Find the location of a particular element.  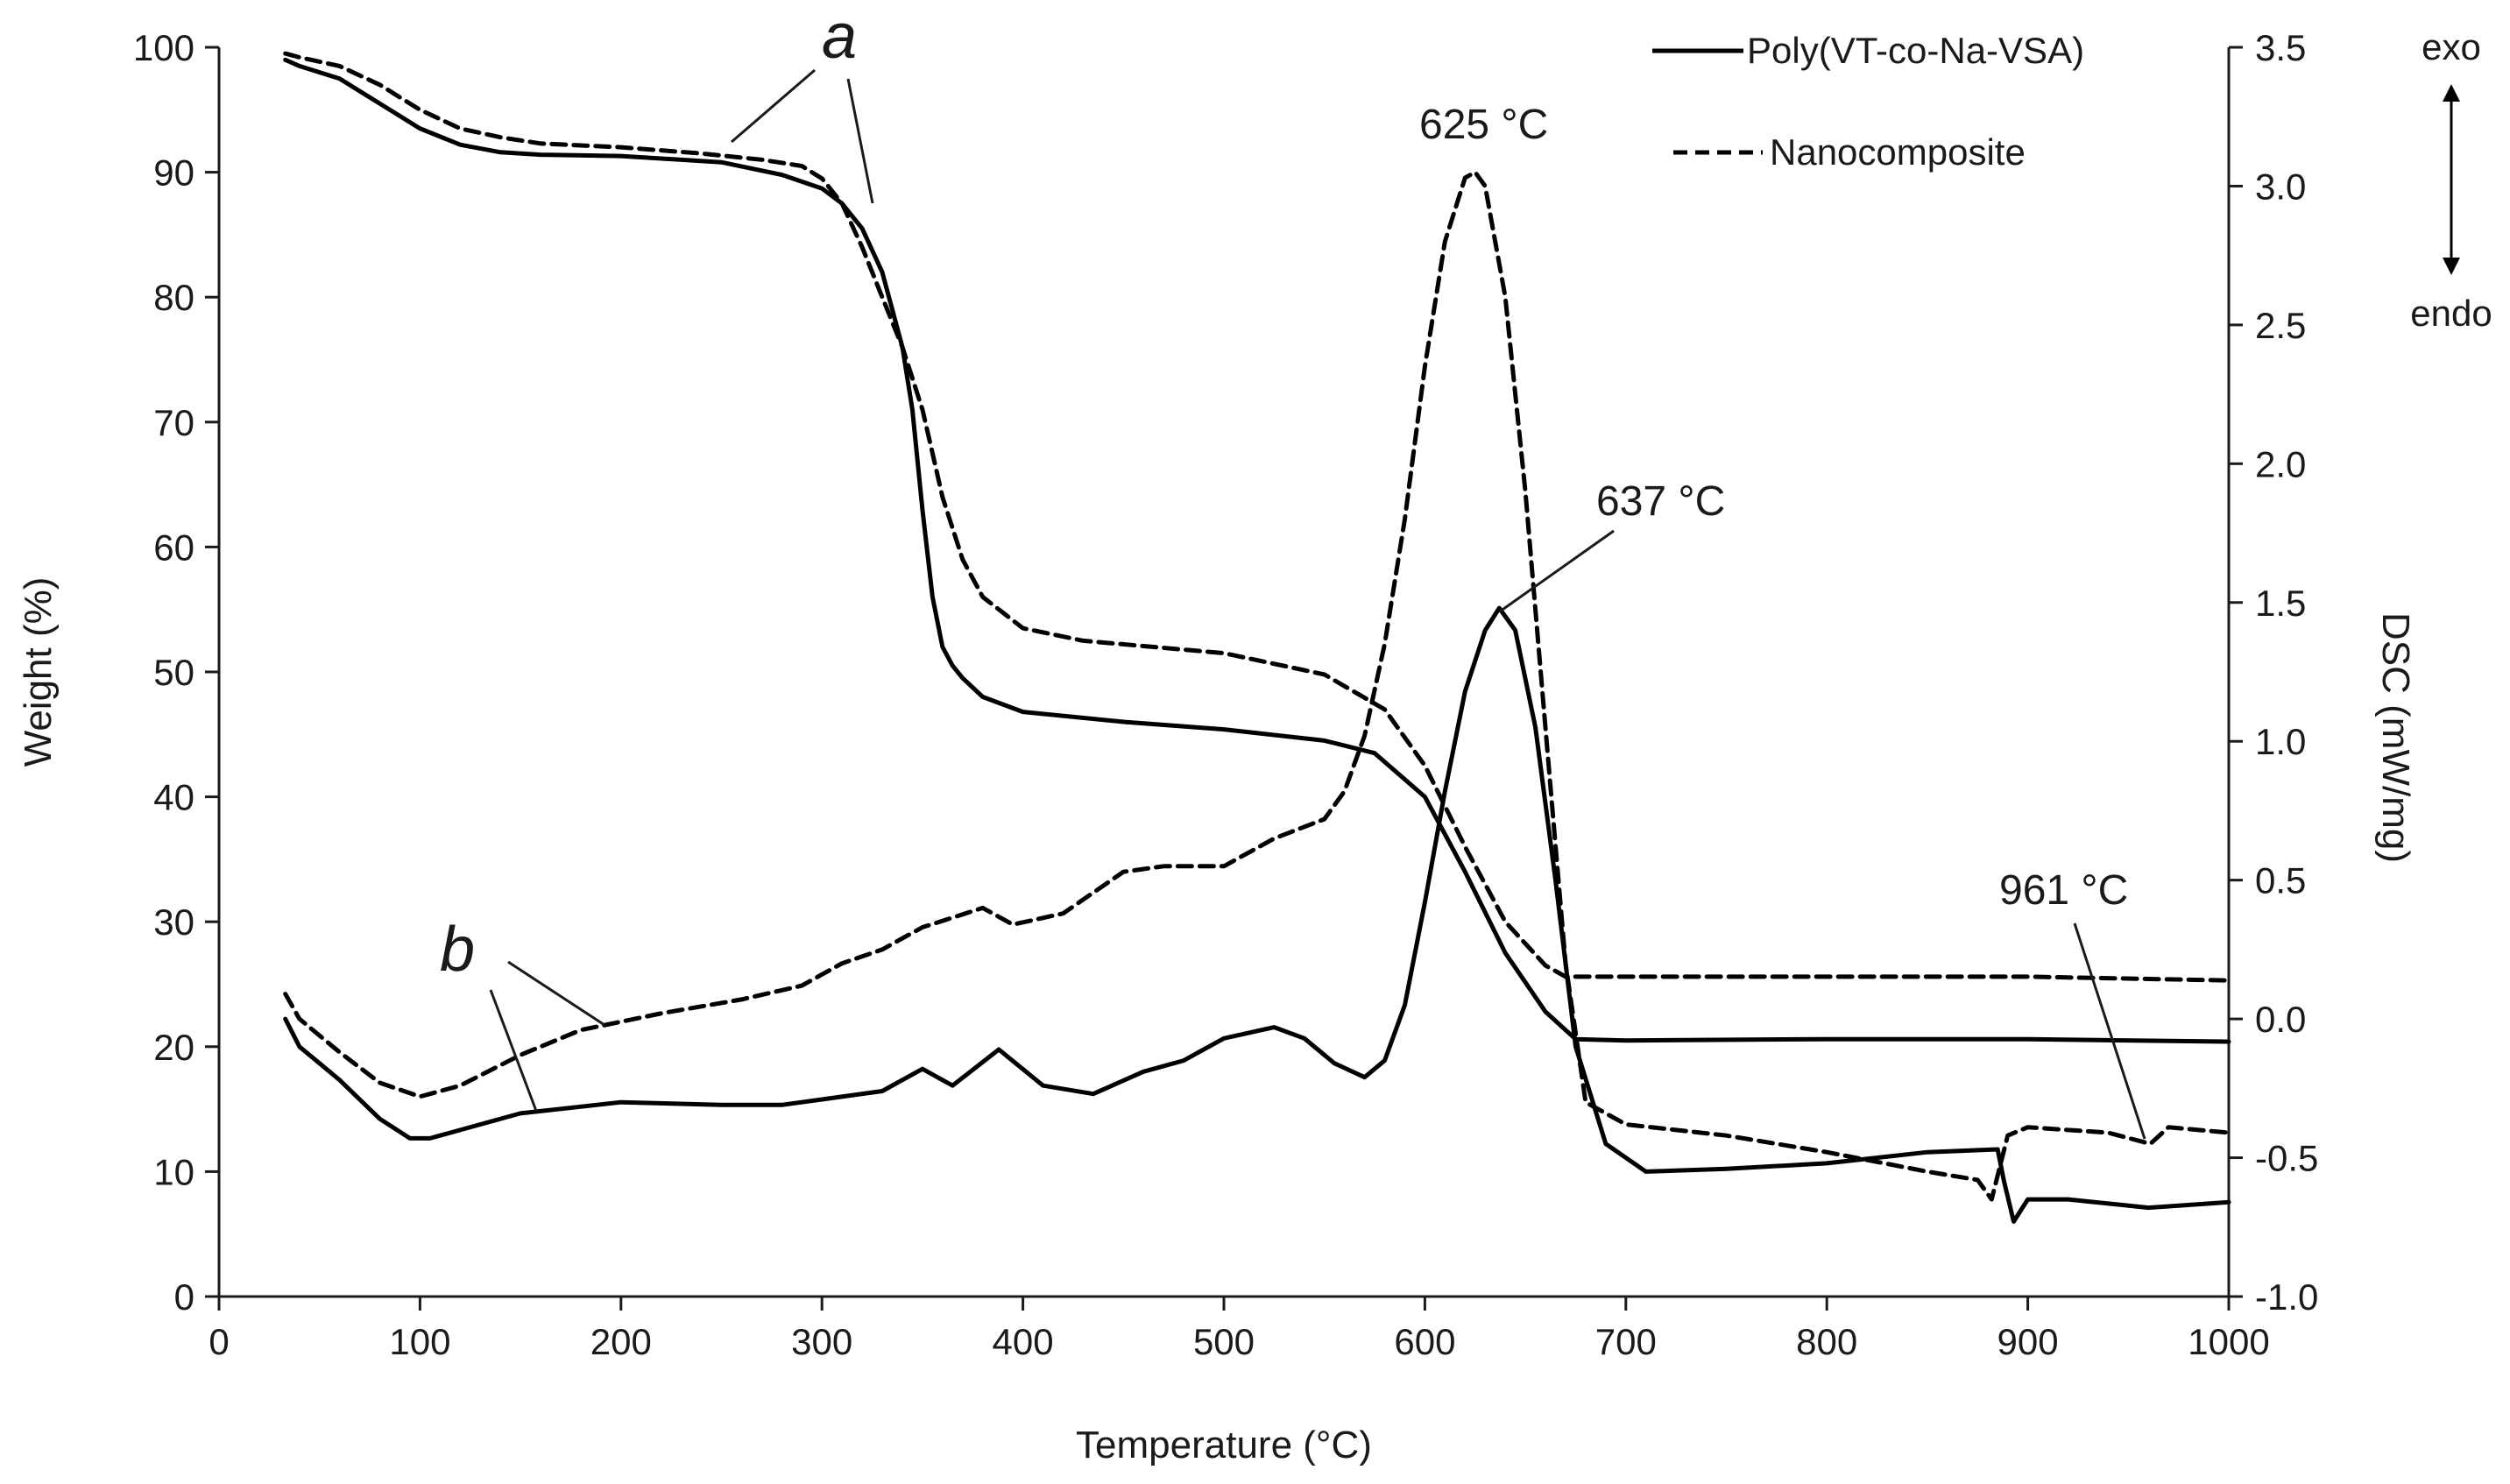

right-y-tick-label: 3.5 is located at coordinates (2280, 47).